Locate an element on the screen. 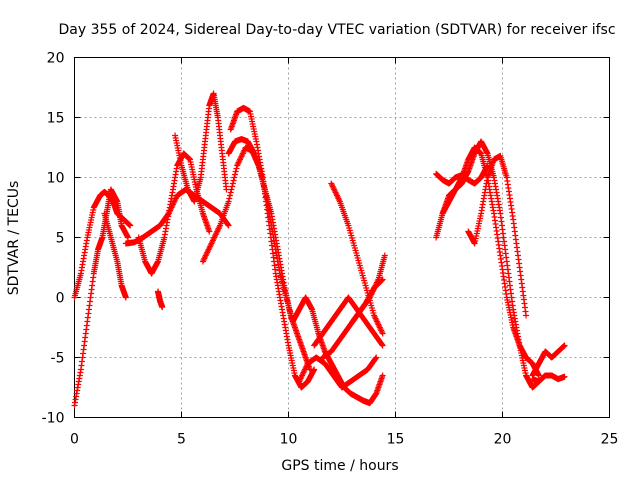 This screenshot has width=640, height=480. series-sat-a is located at coordinates (101, 297).